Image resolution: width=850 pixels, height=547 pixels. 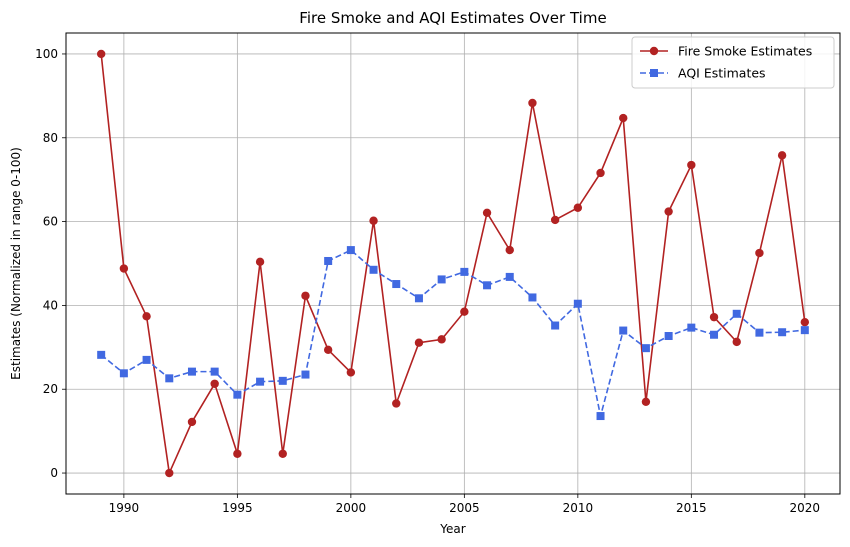 I want to click on legend: Fire Smoke Estimates AQI Estimates, so click(x=733, y=62).